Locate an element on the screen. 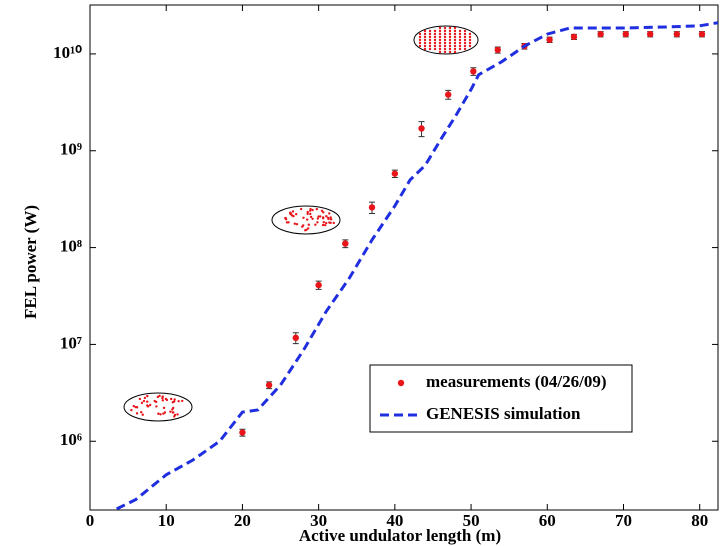  x-tick-label: 80 is located at coordinates (699, 520).